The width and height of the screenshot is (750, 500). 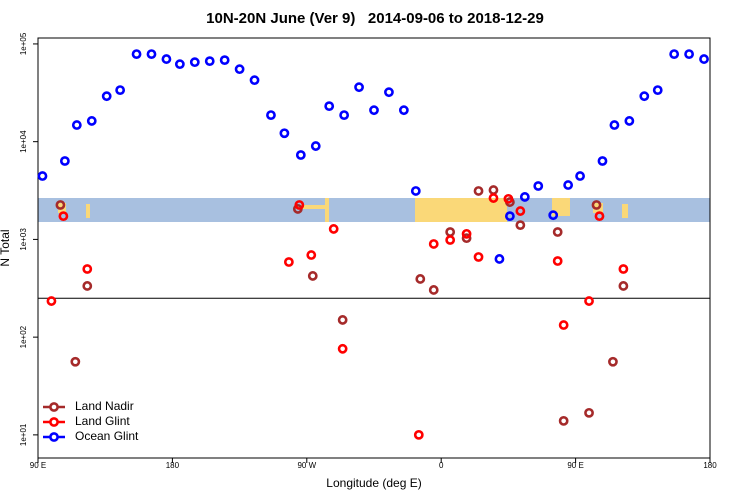 What do you see at coordinates (6, 247) in the screenshot?
I see `y-axis-label: N Total` at bounding box center [6, 247].